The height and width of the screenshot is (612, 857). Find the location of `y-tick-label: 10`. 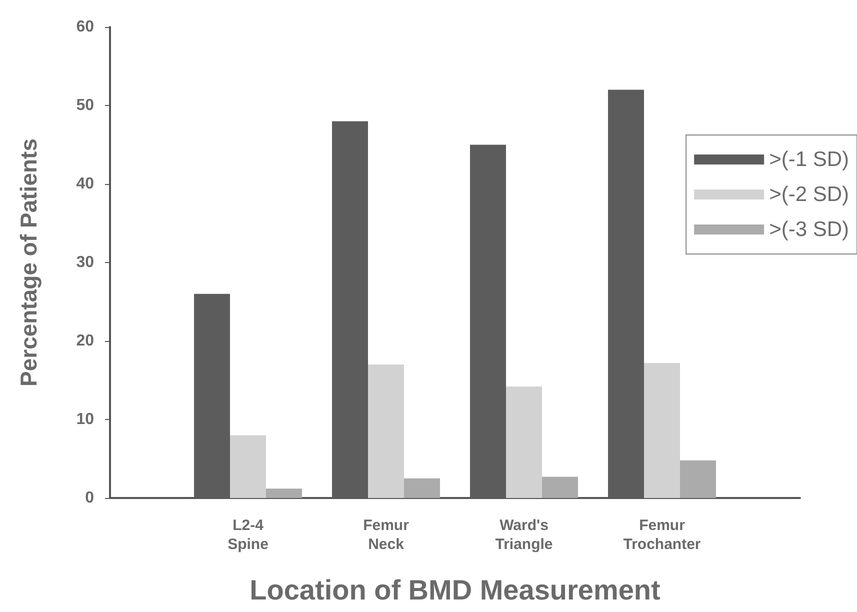

y-tick-label: 10 is located at coordinates (85, 419).